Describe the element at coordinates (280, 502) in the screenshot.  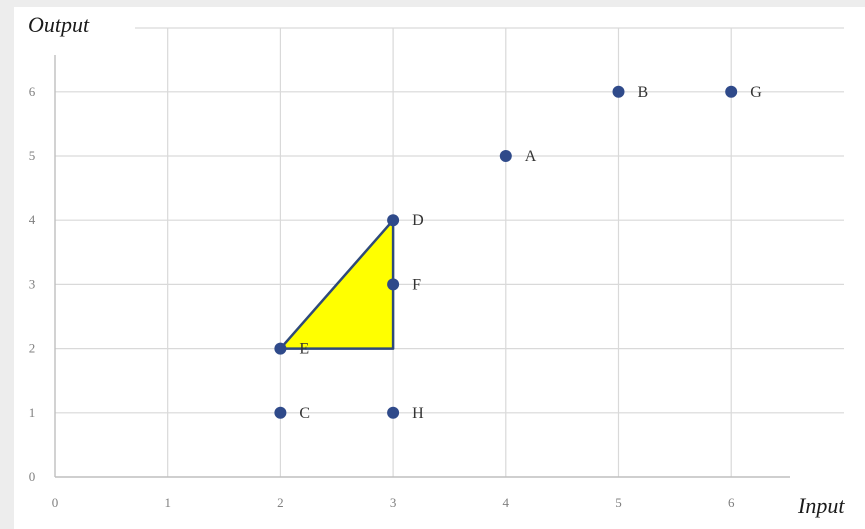
I see `x-tick-label: 2` at that location.